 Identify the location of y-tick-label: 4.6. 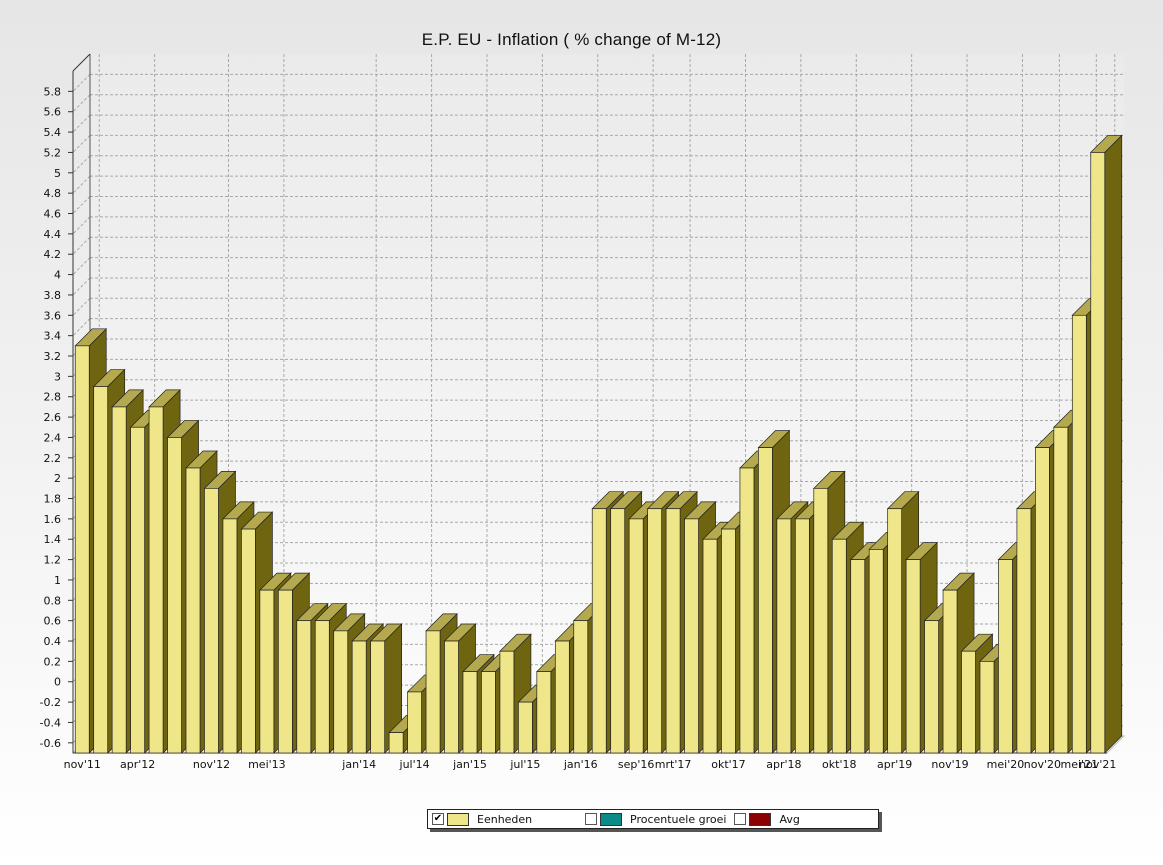
(53, 214).